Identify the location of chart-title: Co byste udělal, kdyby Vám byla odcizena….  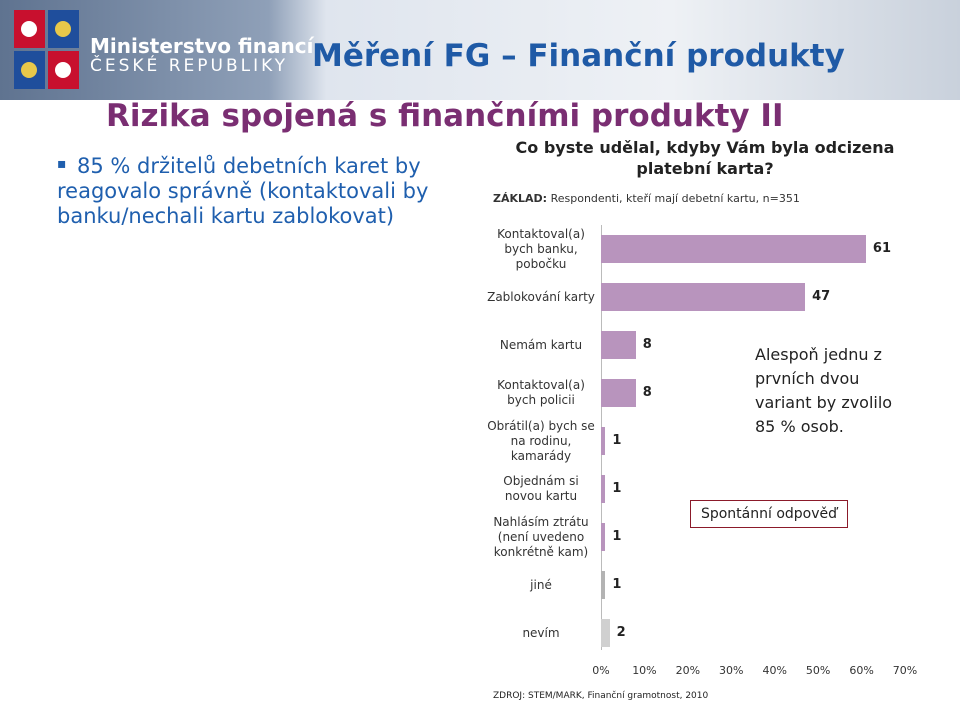
(705, 158).